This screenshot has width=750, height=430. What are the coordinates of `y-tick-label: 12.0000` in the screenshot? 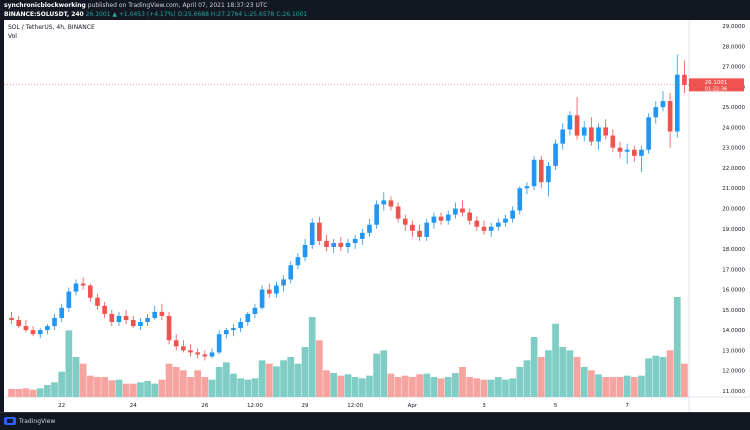 It's located at (733, 372).